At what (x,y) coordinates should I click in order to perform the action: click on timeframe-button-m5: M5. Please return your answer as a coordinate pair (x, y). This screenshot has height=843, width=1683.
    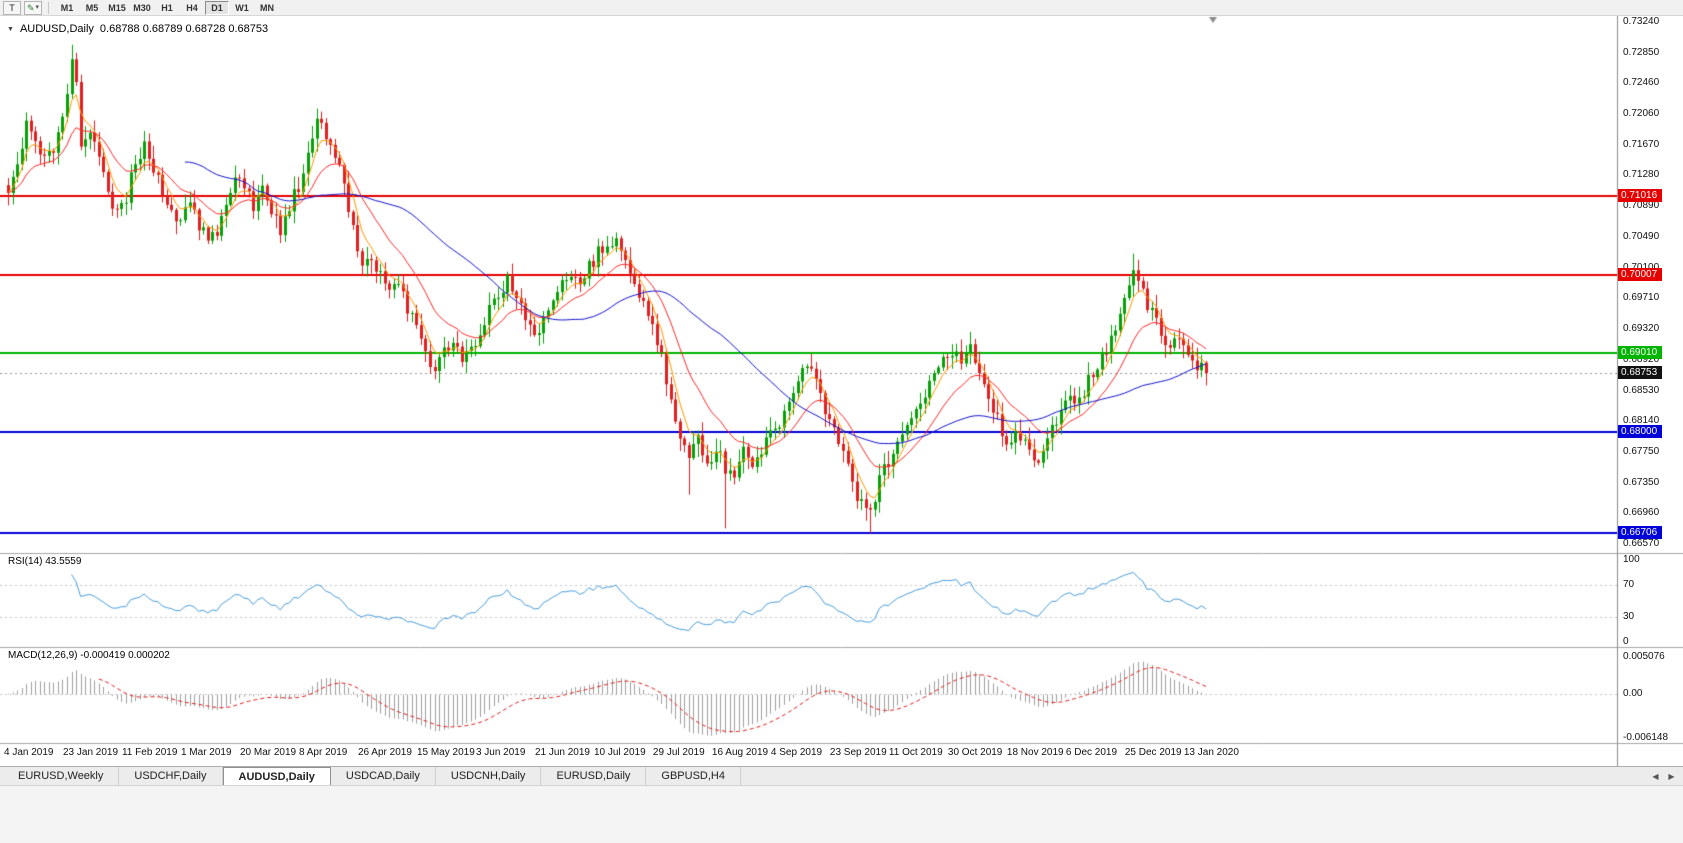
    Looking at the image, I should click on (92, 8).